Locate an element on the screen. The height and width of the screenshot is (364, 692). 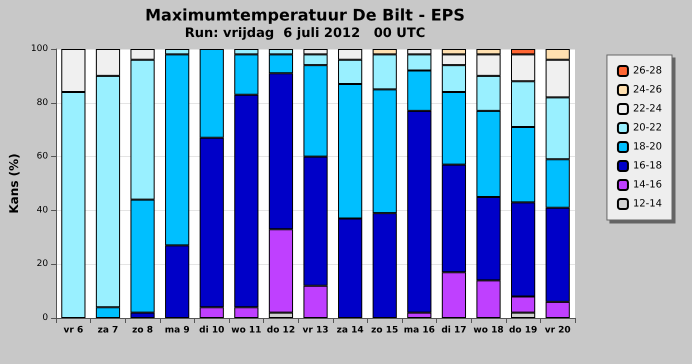
legend-label: 14-16 is located at coordinates (647, 185).